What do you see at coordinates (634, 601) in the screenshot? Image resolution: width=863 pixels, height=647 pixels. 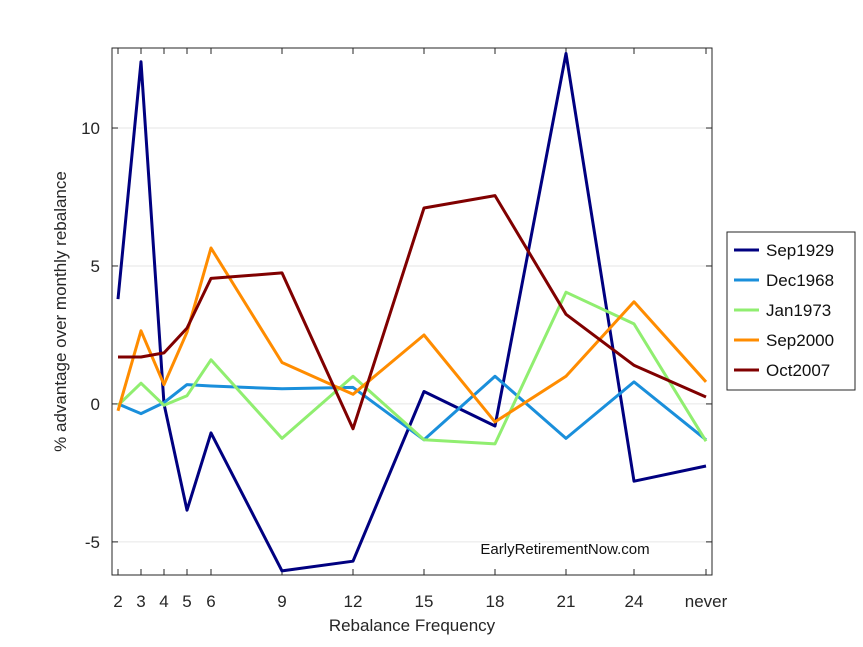 I see `x-tick-label: 24` at bounding box center [634, 601].